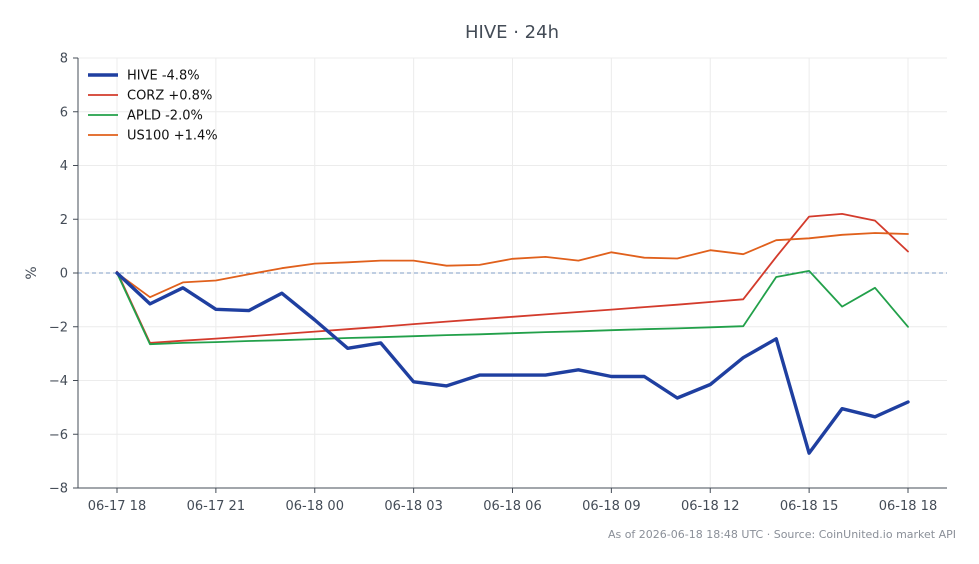  Describe the element at coordinates (908, 506) in the screenshot. I see `x-tick-label: 06-18 18` at that location.